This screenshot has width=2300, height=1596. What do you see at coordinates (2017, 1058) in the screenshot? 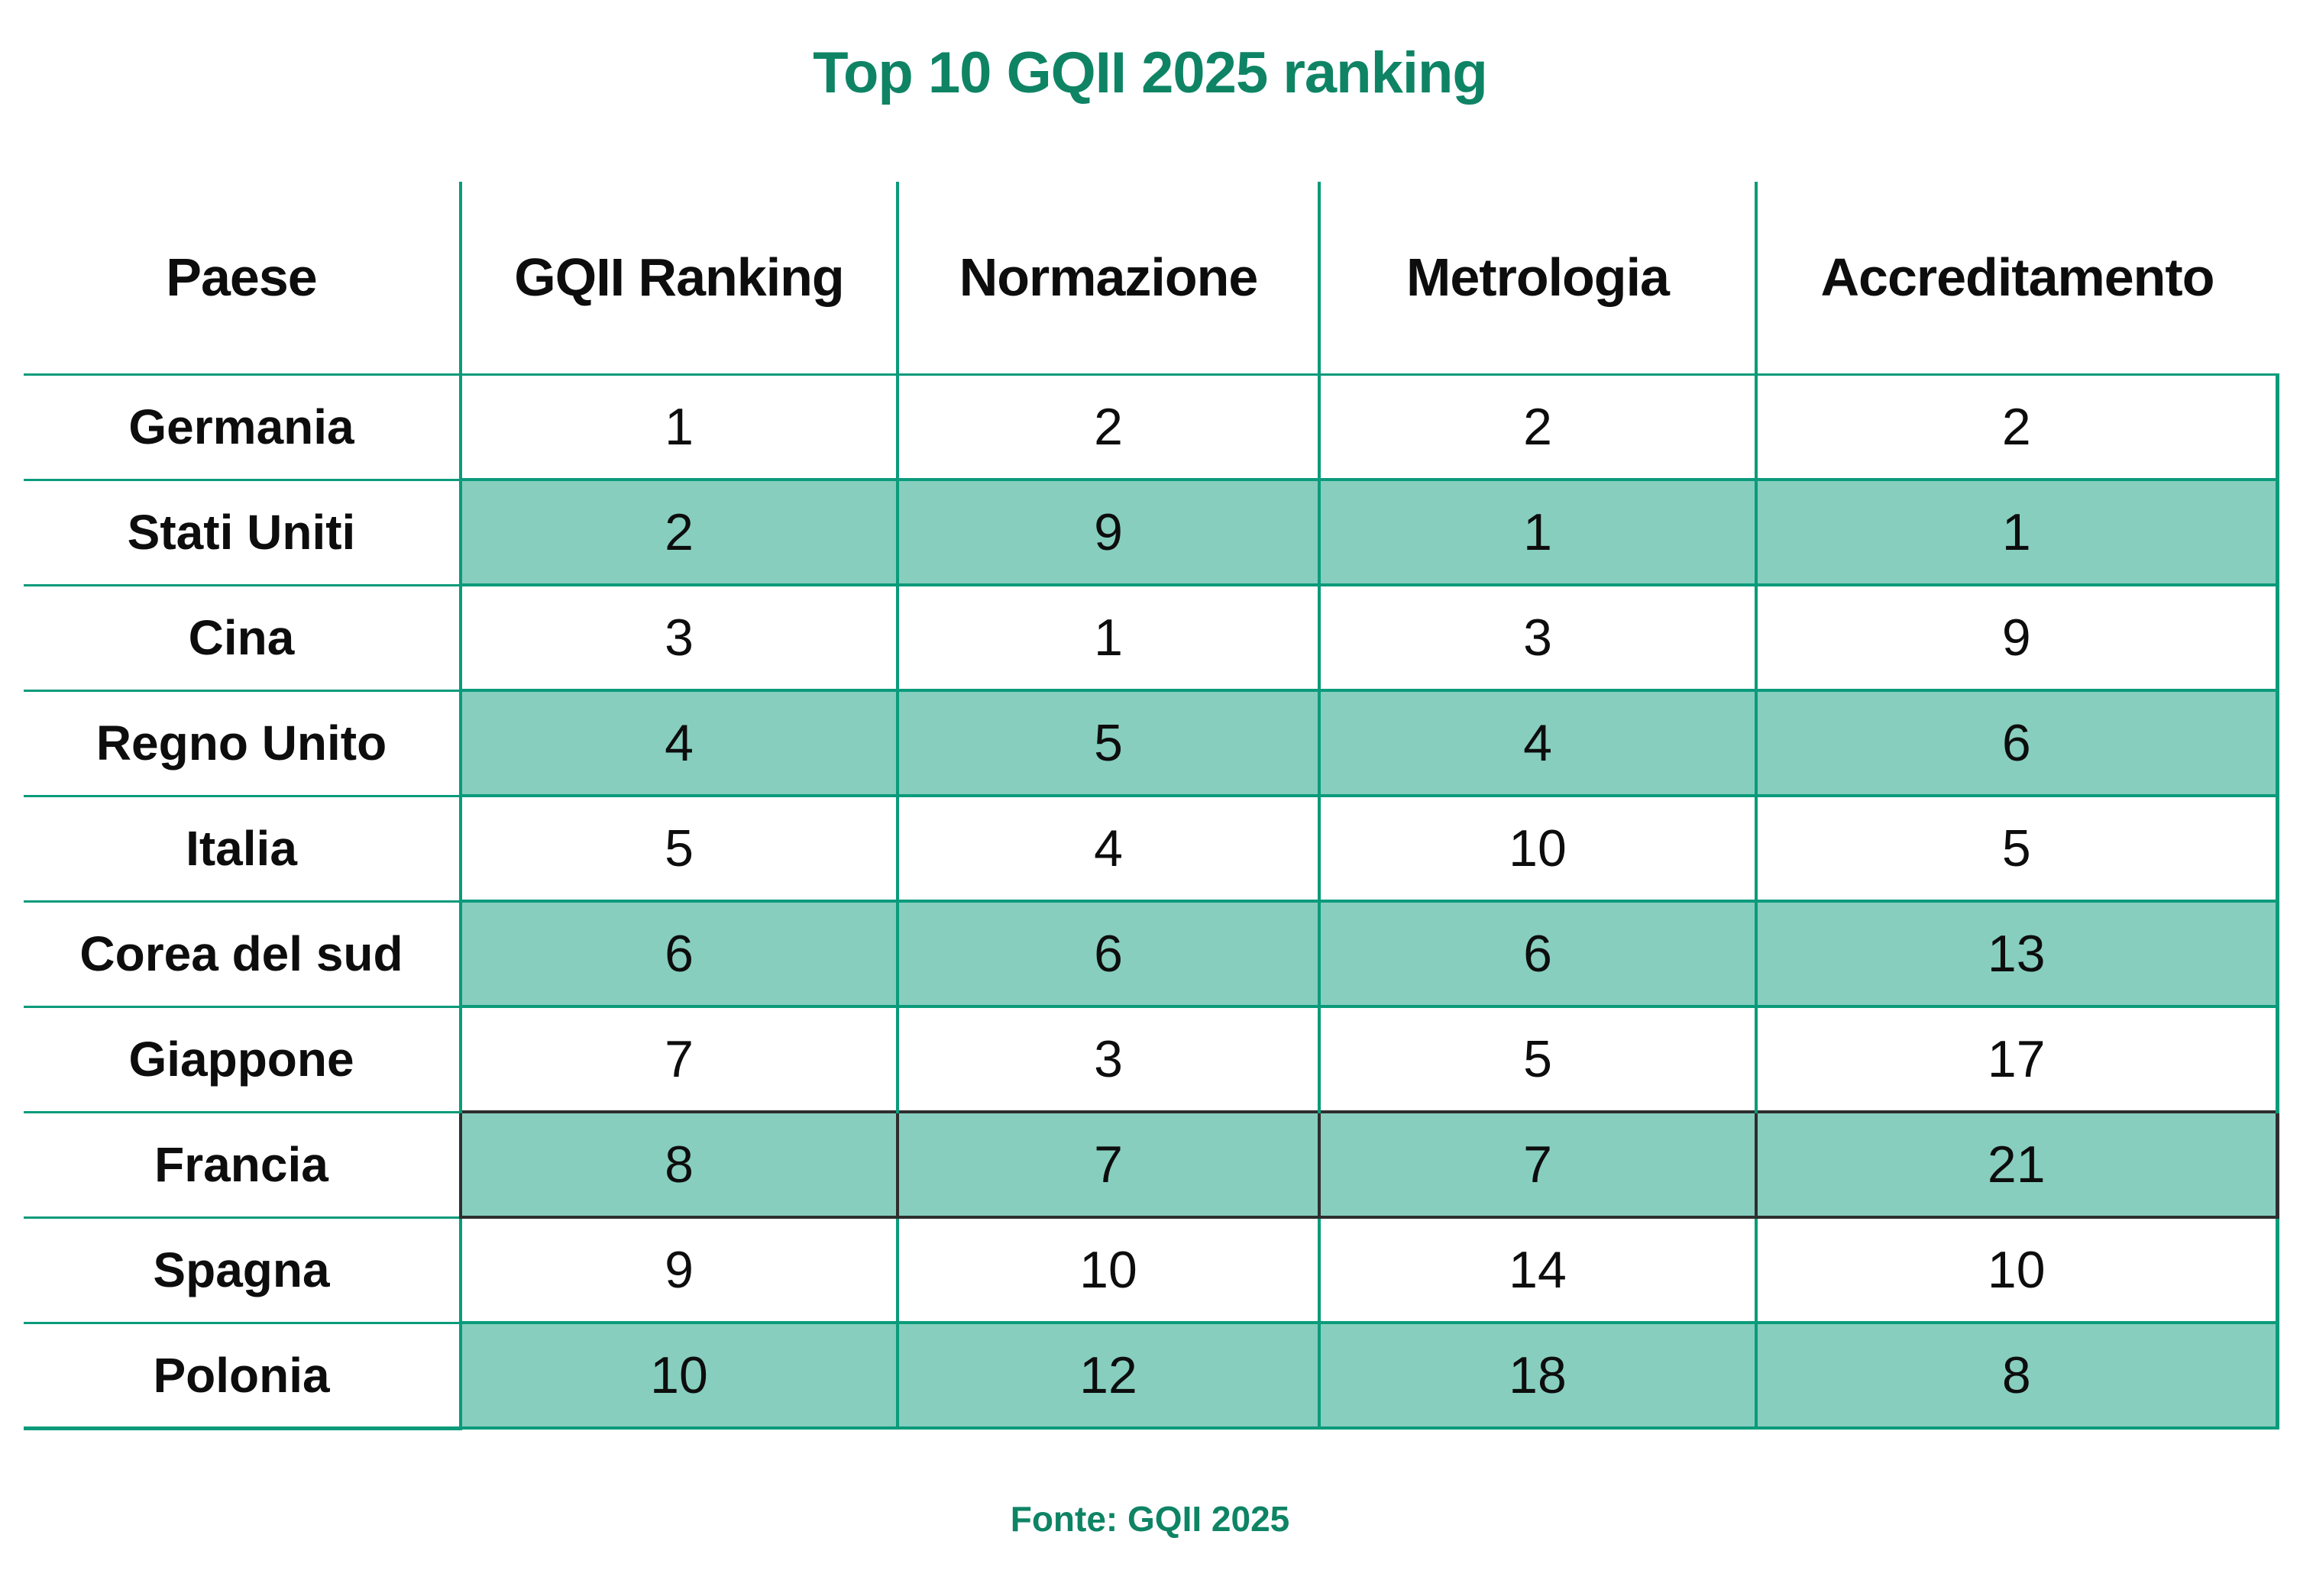
I see `value-cell: 17` at bounding box center [2017, 1058].